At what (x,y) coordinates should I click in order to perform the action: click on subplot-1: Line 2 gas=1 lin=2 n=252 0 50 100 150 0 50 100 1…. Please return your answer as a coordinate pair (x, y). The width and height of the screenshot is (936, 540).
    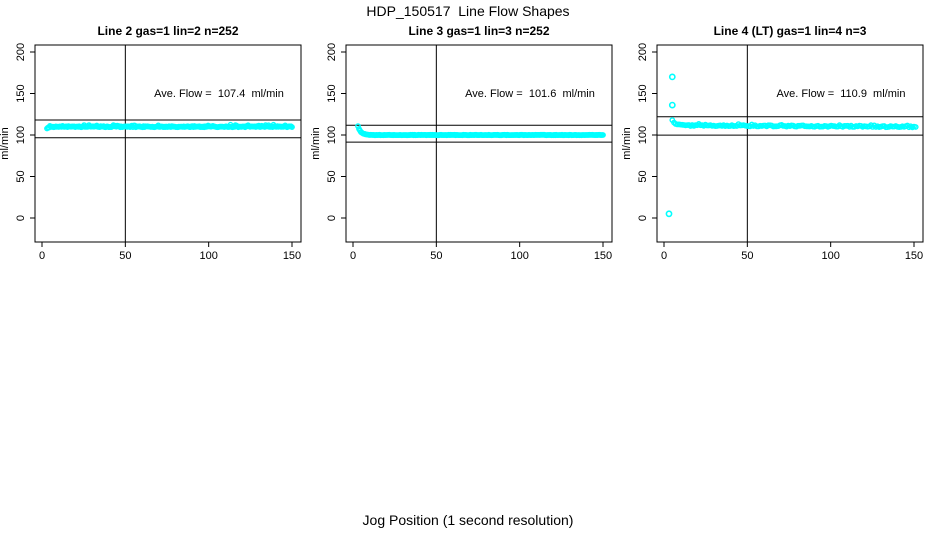
    Looking at the image, I should click on (151, 143).